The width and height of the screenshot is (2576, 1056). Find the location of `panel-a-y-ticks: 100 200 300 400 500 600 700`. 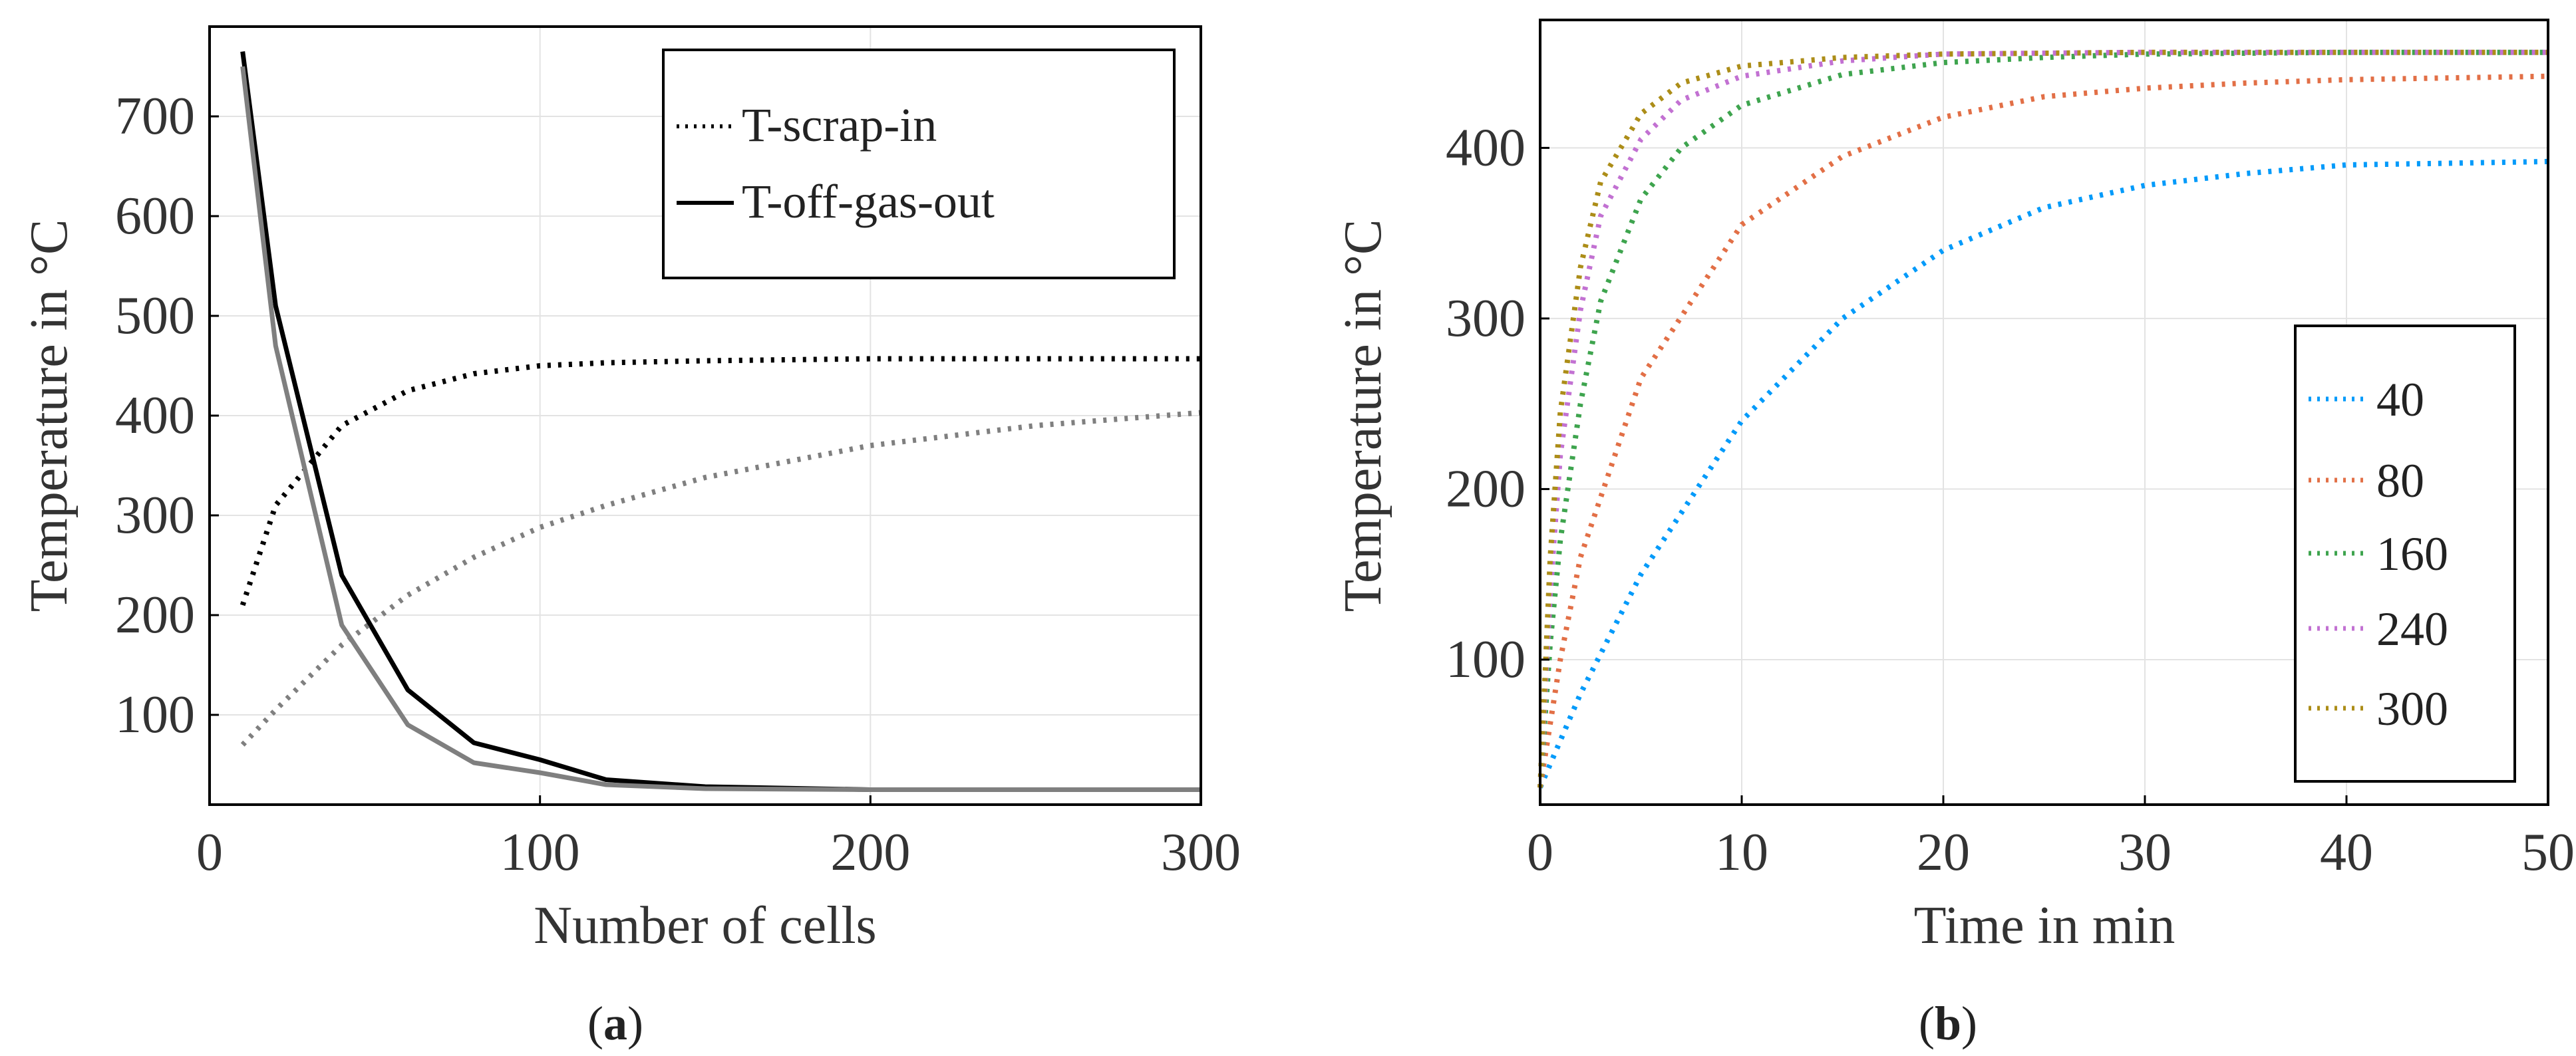

panel-a-y-ticks: 100 200 300 400 500 600 700 is located at coordinates (167, 415).